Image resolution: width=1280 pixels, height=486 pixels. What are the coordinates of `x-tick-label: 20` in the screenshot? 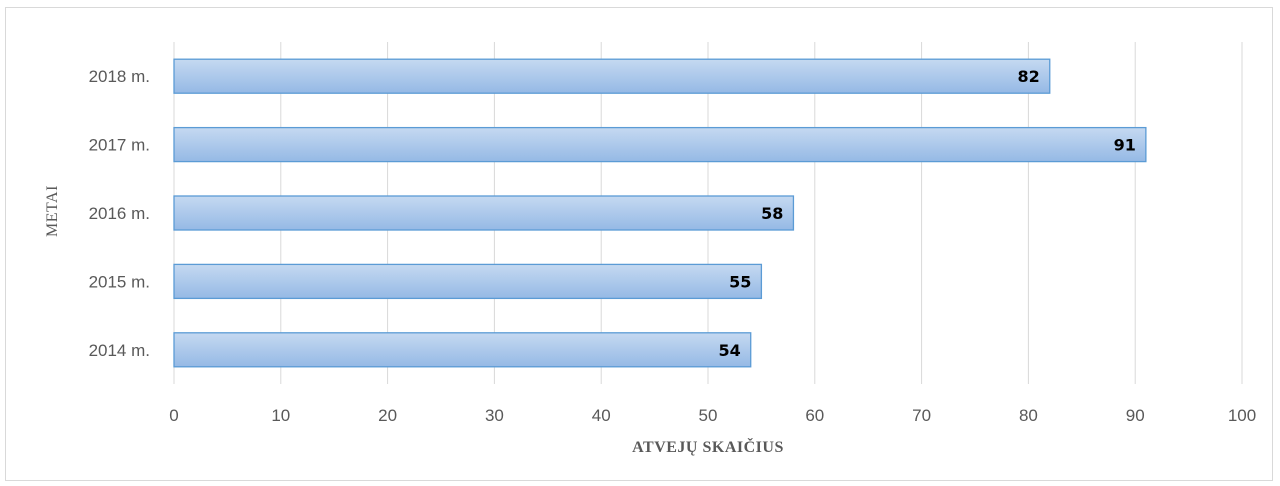 It's located at (387, 415).